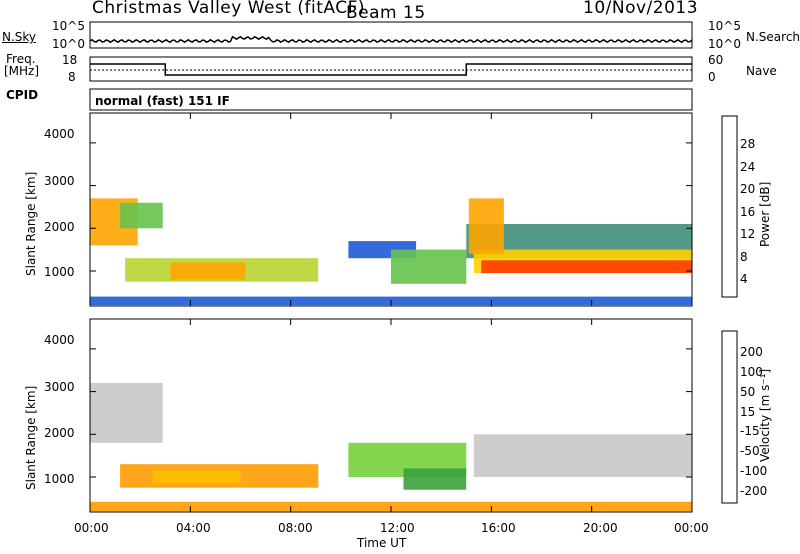 The image size is (800, 554). Describe the element at coordinates (59, 340) in the screenshot. I see `velocity-ytick: 4000` at that location.